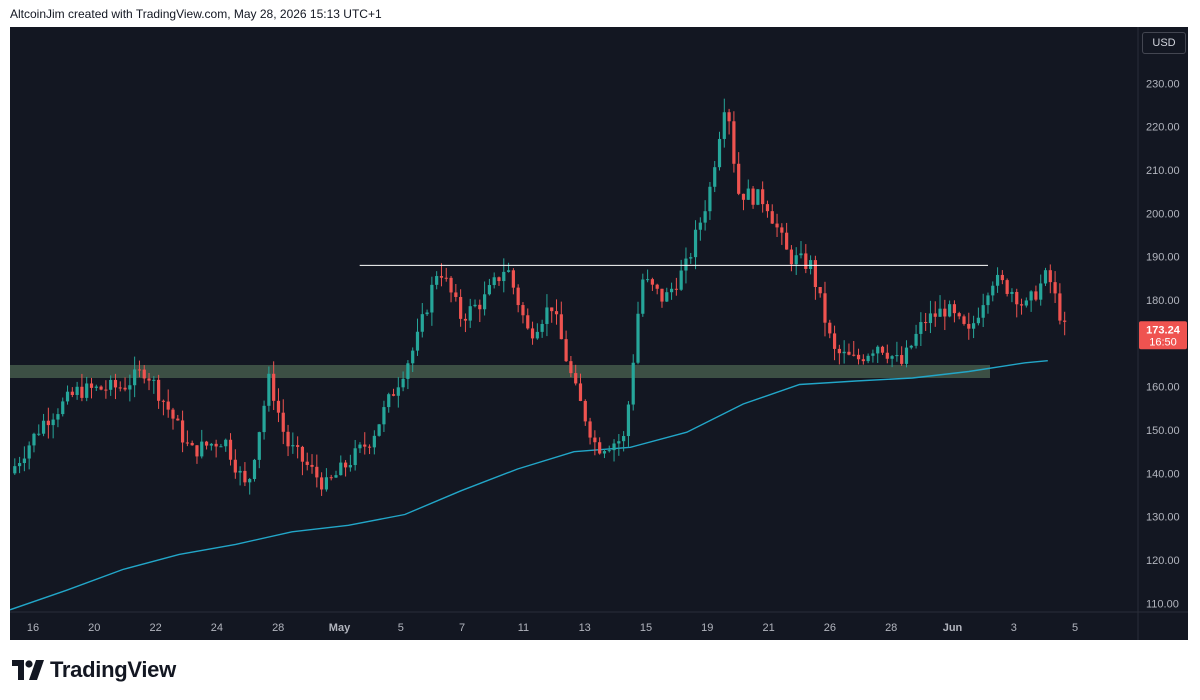  I want to click on y-tick-label: 190.00, so click(1163, 258).